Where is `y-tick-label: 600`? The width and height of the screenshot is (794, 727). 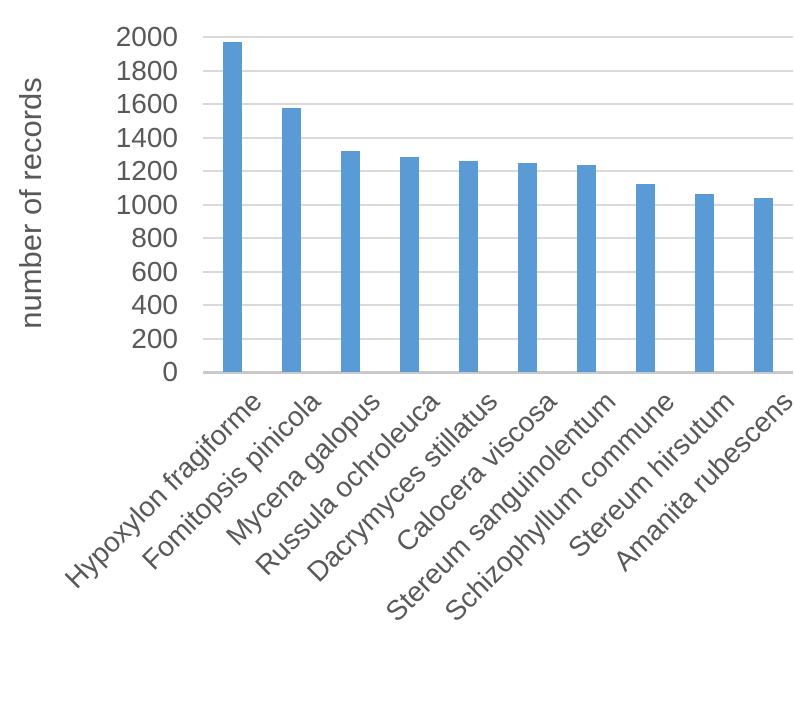 y-tick-label: 600 is located at coordinates (154, 271).